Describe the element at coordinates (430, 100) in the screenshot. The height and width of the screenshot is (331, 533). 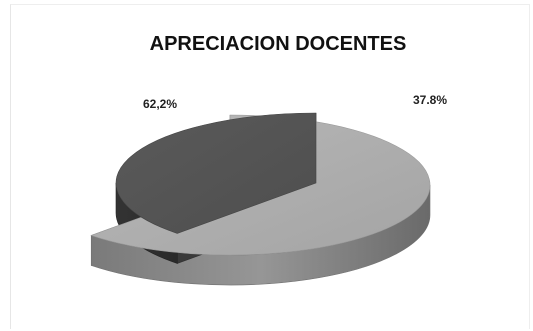
I see `data-label-slice-2: 37.8%` at that location.